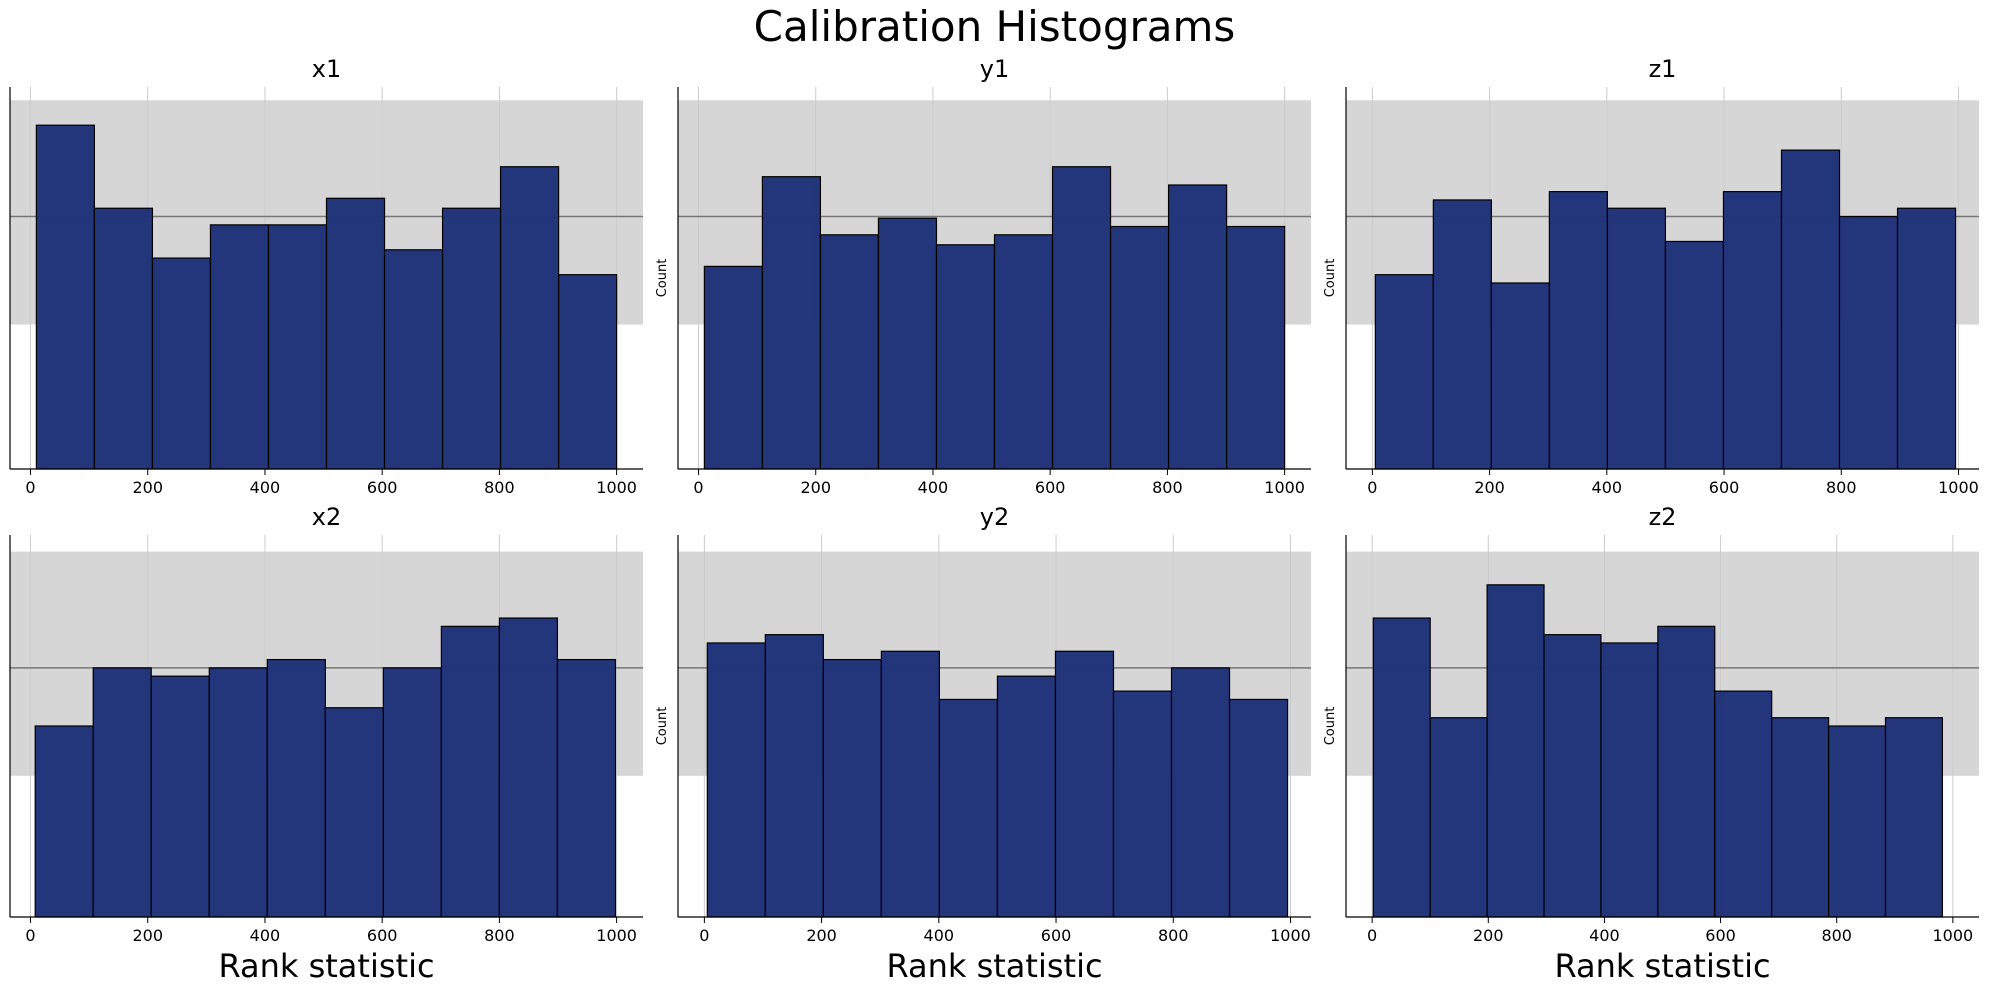  Describe the element at coordinates (326, 69) in the screenshot. I see `panel-title: x1` at that location.